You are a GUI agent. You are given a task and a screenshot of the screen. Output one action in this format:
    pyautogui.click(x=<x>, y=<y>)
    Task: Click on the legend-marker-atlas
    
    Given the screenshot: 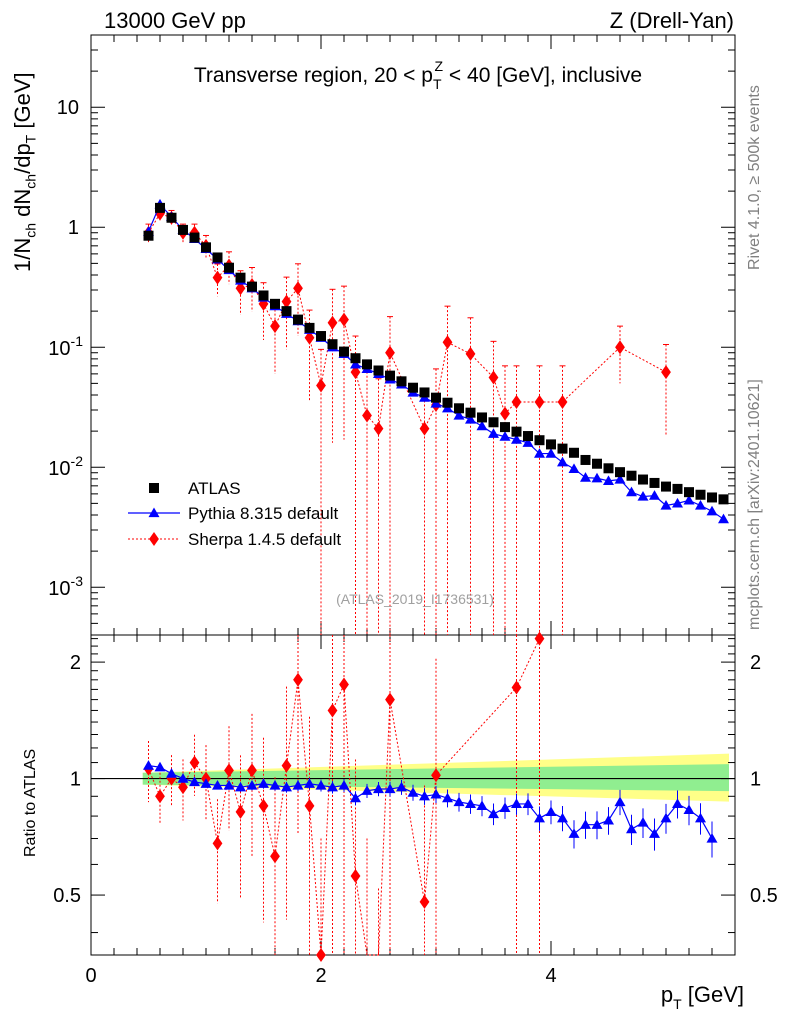 What is the action you would take?
    pyautogui.click(x=154, y=488)
    